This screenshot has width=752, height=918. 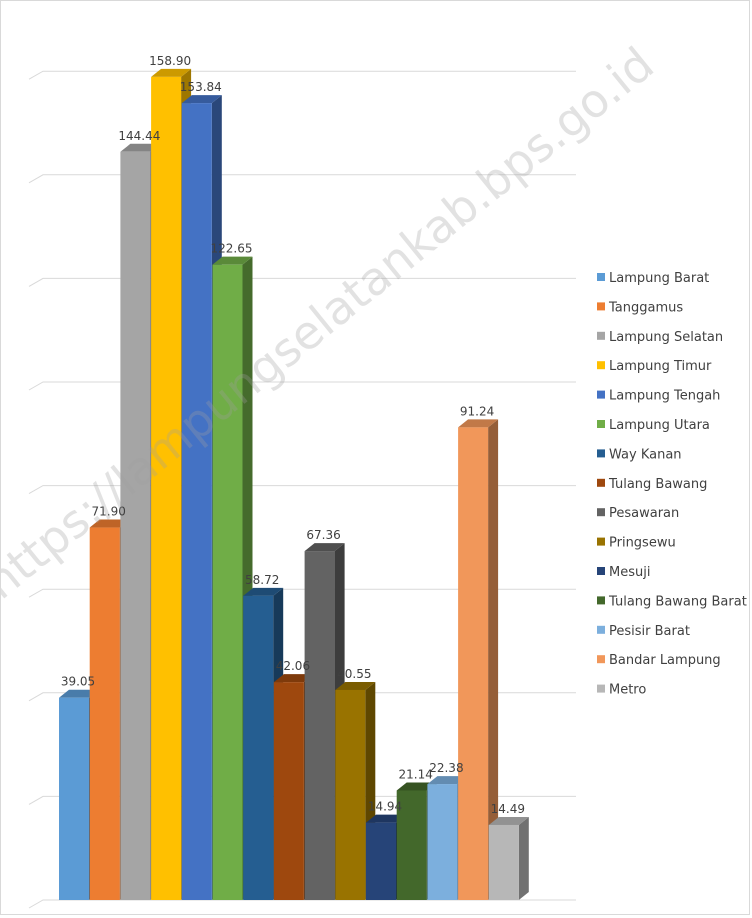 I want to click on legend-label: Lampung Timur, so click(x=660, y=366).